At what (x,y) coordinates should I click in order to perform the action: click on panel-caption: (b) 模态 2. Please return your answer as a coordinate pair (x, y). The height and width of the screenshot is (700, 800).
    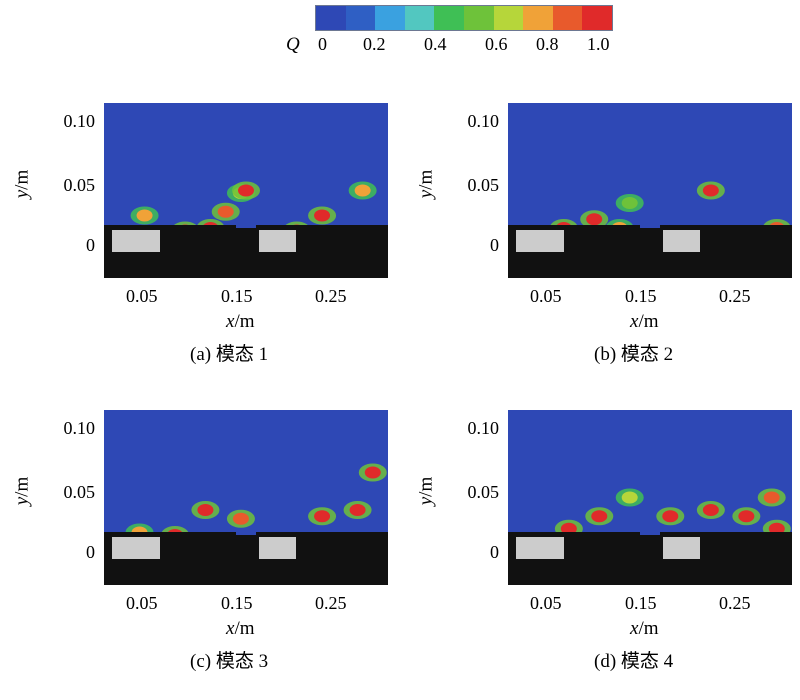
    Looking at the image, I should click on (634, 354).